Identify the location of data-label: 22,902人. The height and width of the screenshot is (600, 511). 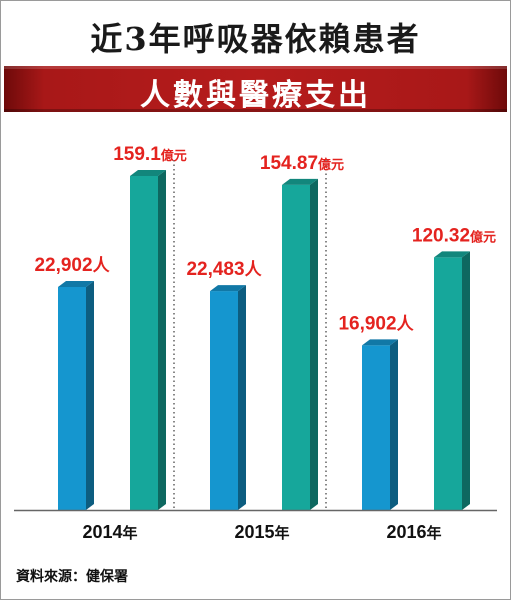
(72, 265).